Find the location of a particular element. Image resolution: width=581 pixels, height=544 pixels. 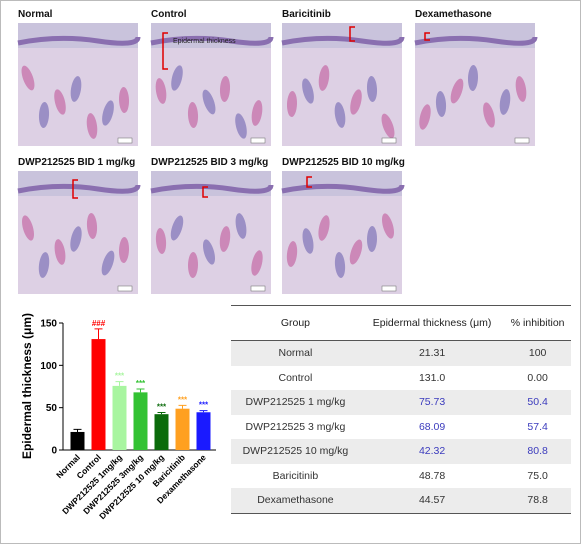

dermis is located at coordinates (342, 245).